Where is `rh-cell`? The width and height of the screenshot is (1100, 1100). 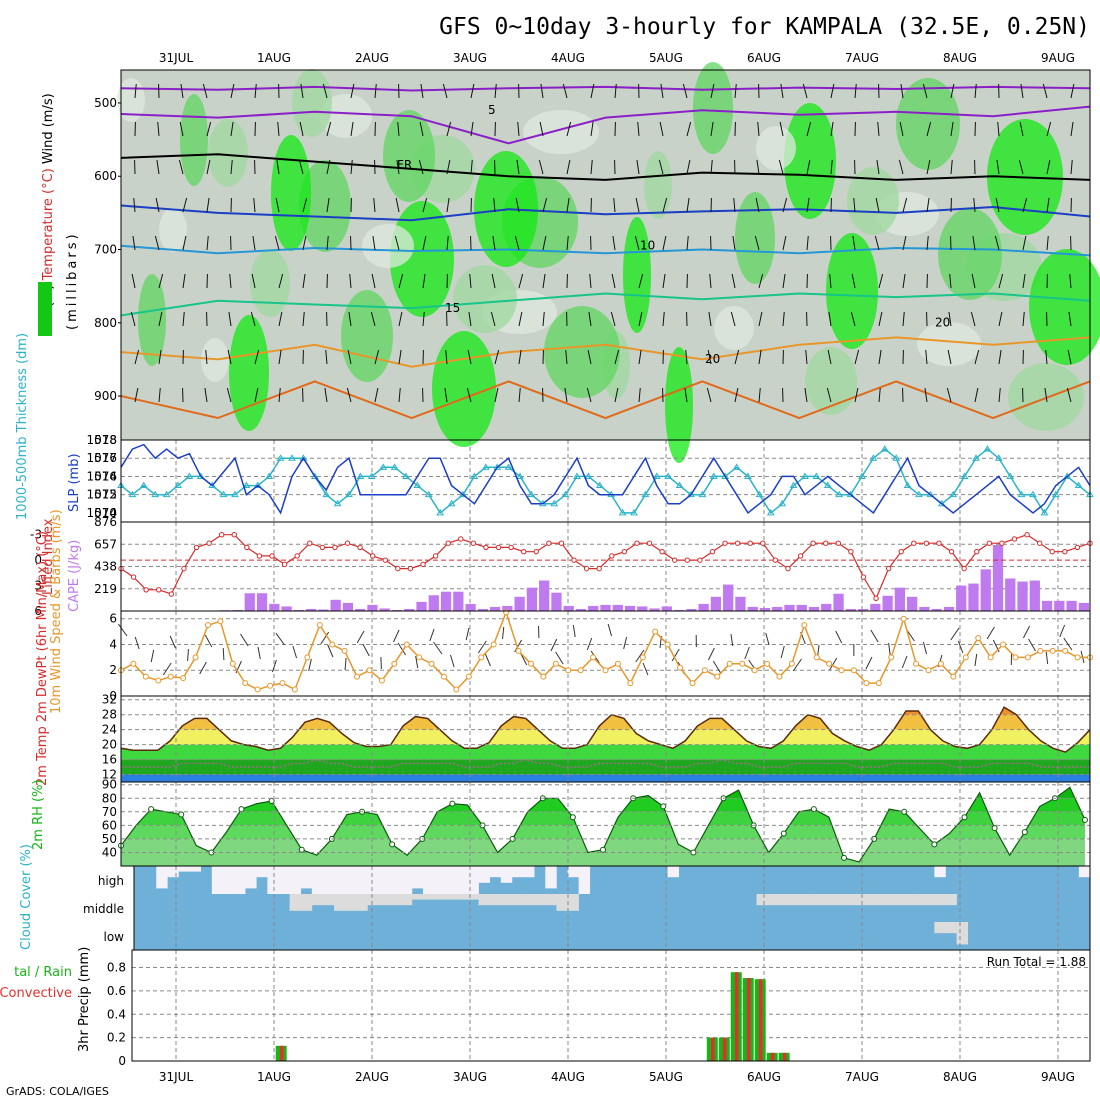 rh-cell is located at coordinates (464, 389).